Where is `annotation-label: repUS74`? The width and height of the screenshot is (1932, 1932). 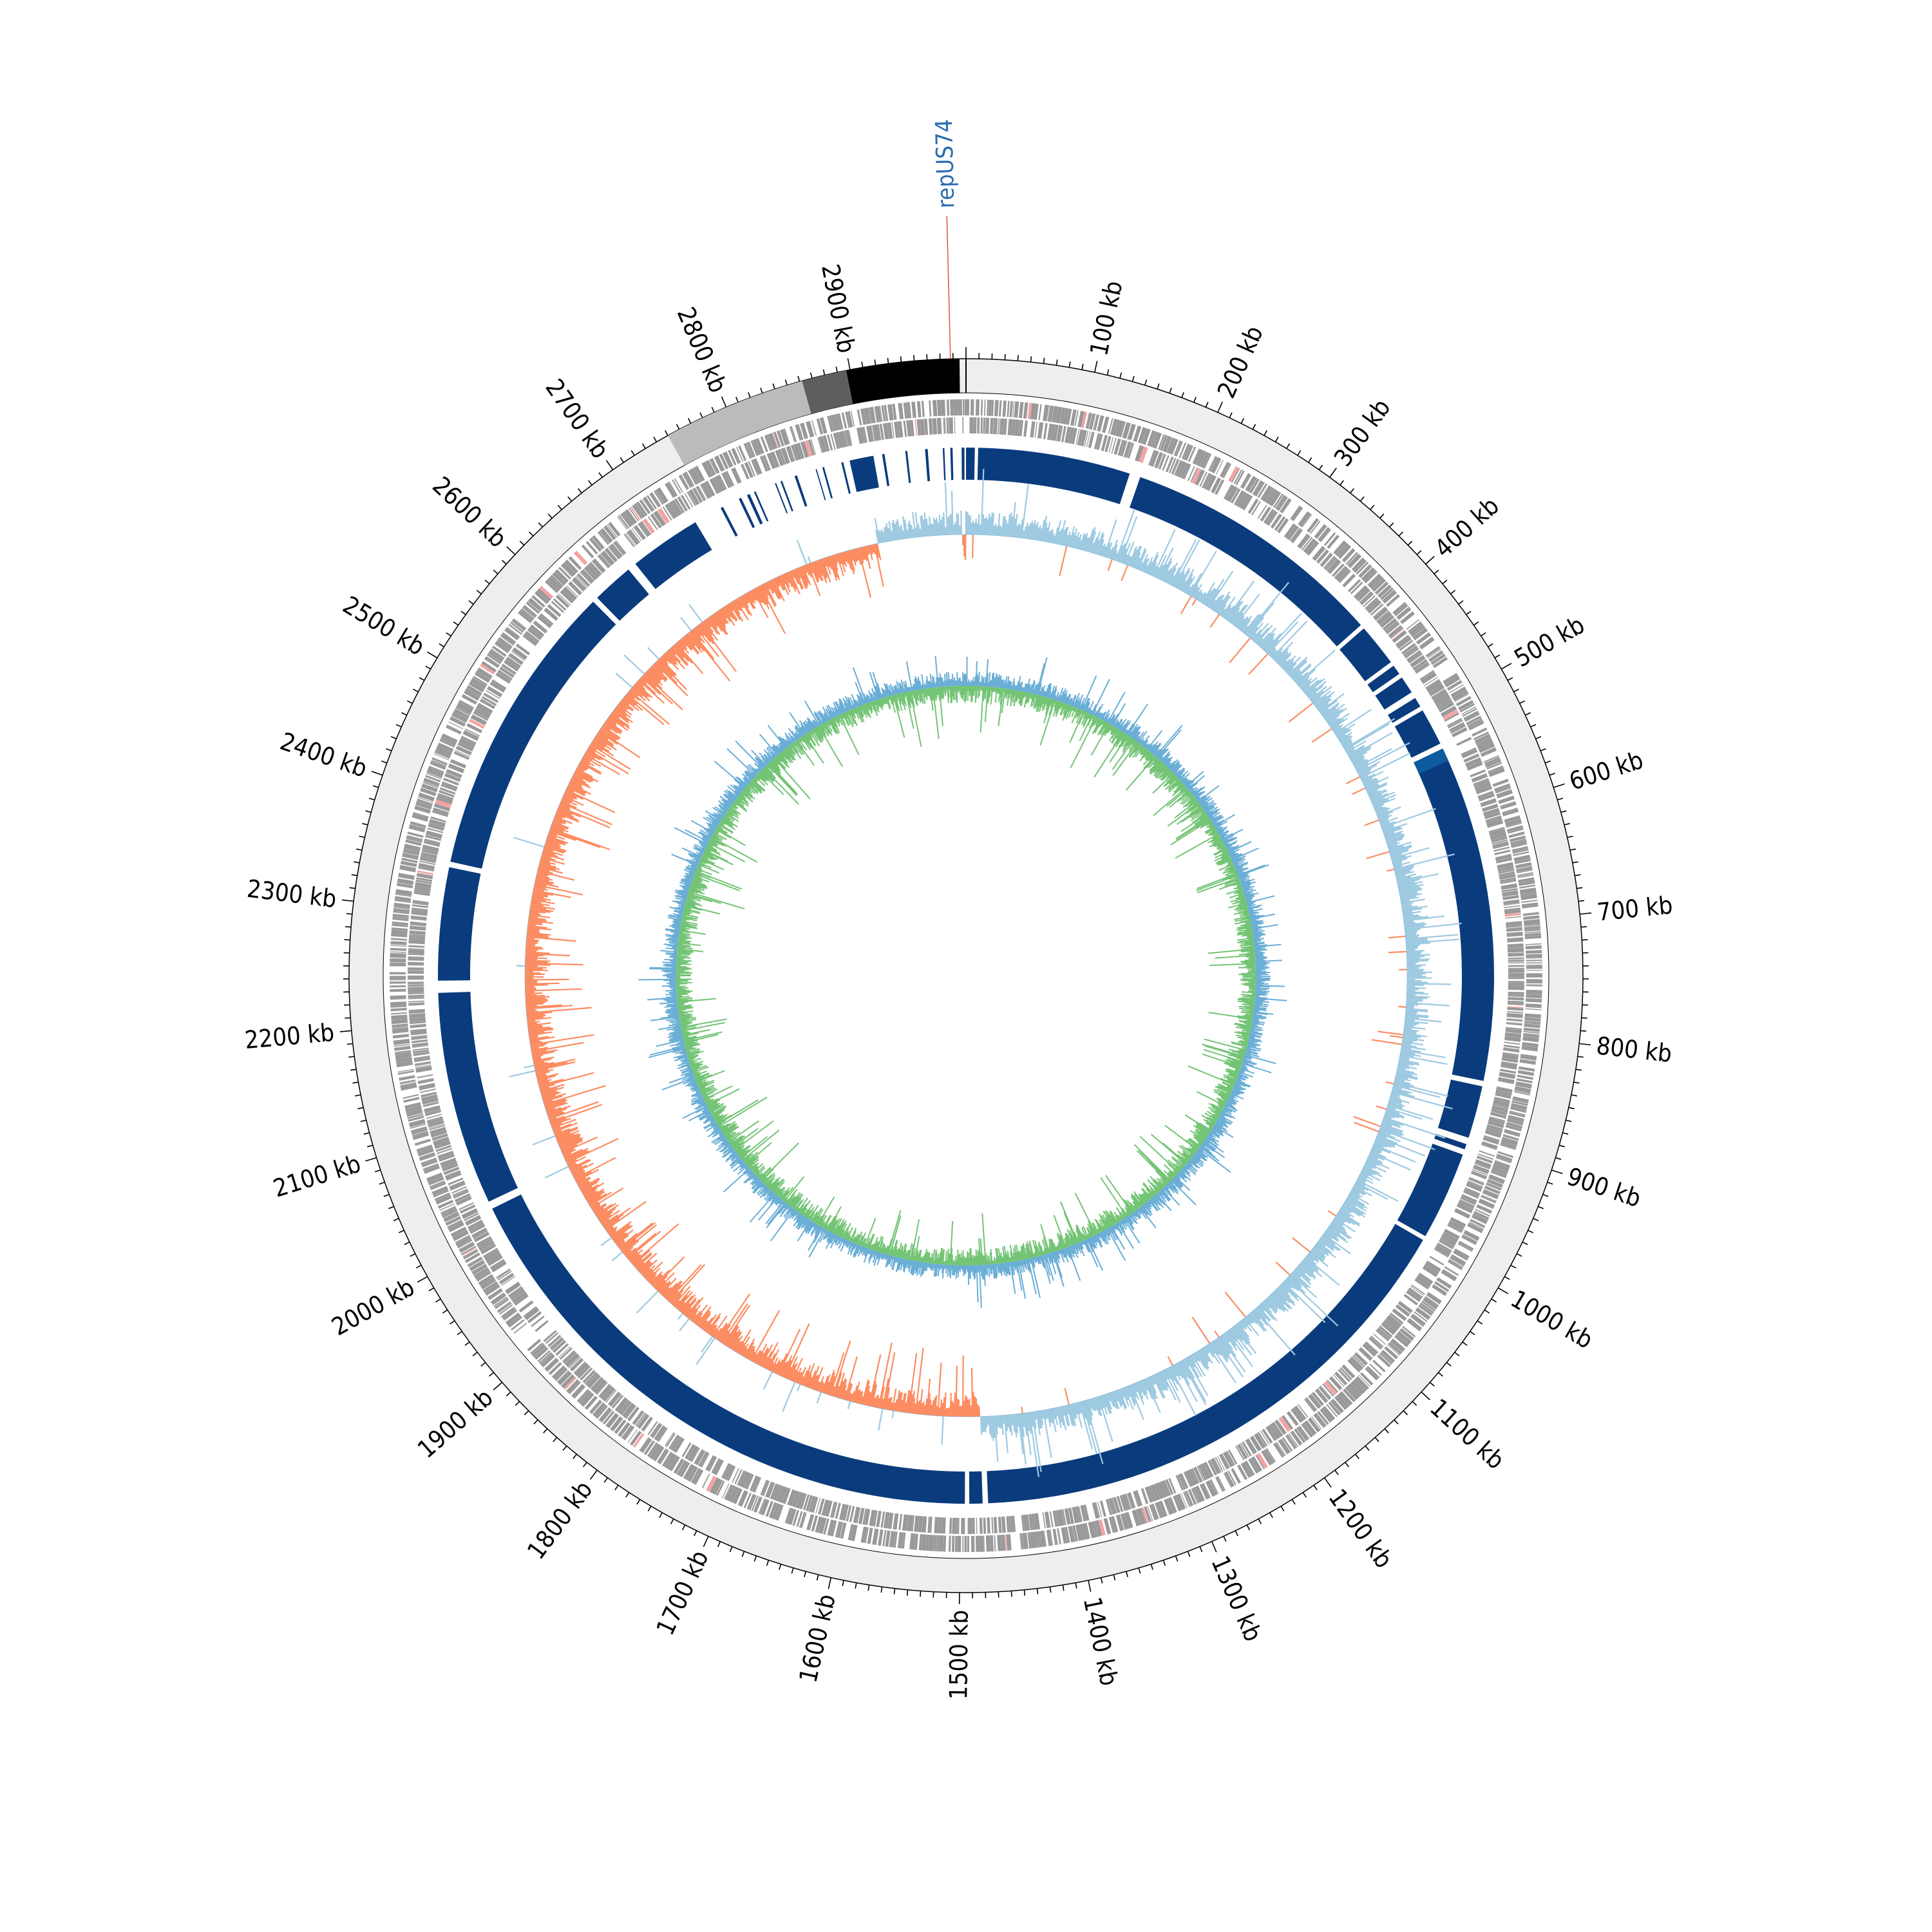 annotation-label: repUS74 is located at coordinates (945, 163).